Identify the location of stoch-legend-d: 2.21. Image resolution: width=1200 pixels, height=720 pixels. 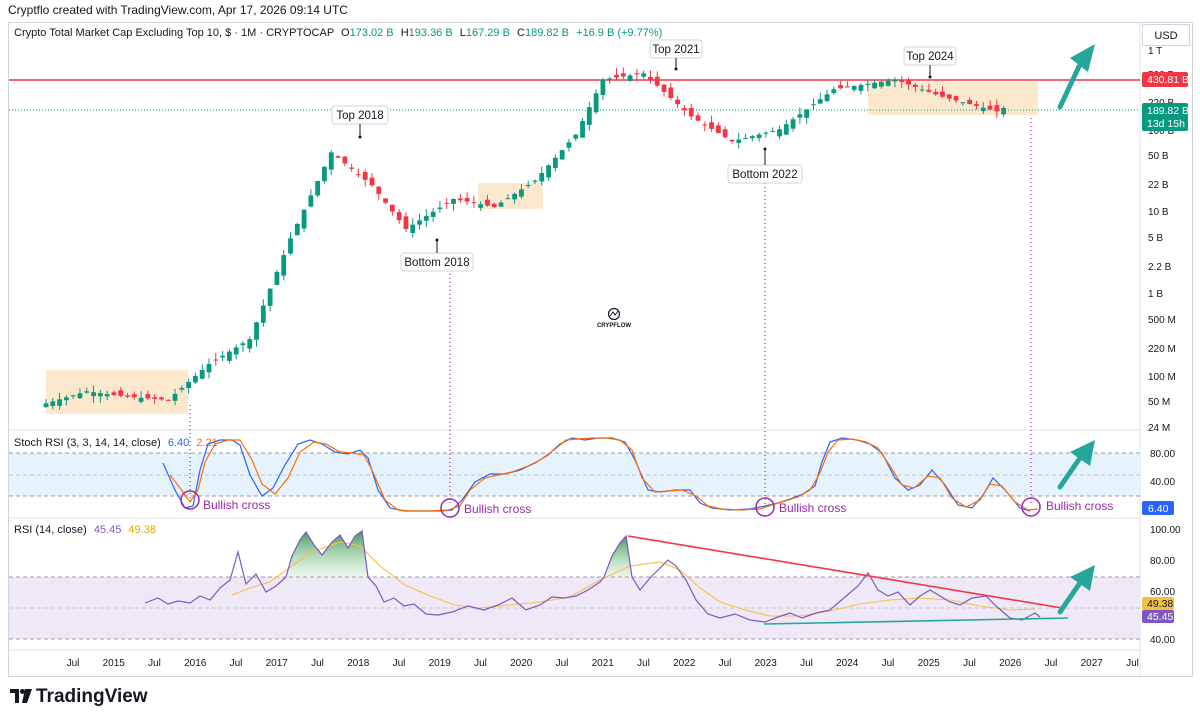
(207, 443).